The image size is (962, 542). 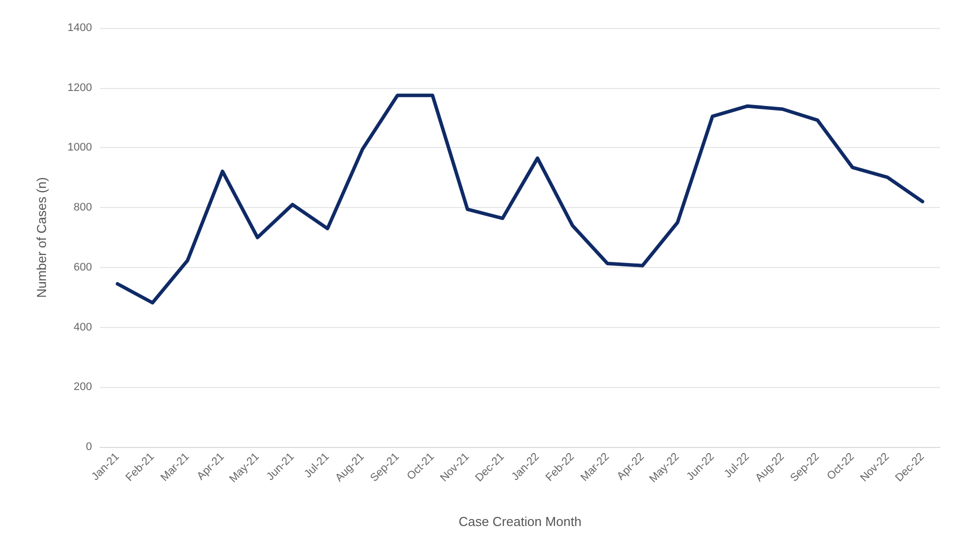 What do you see at coordinates (80, 28) in the screenshot?
I see `y-tick-label: 1400` at bounding box center [80, 28].